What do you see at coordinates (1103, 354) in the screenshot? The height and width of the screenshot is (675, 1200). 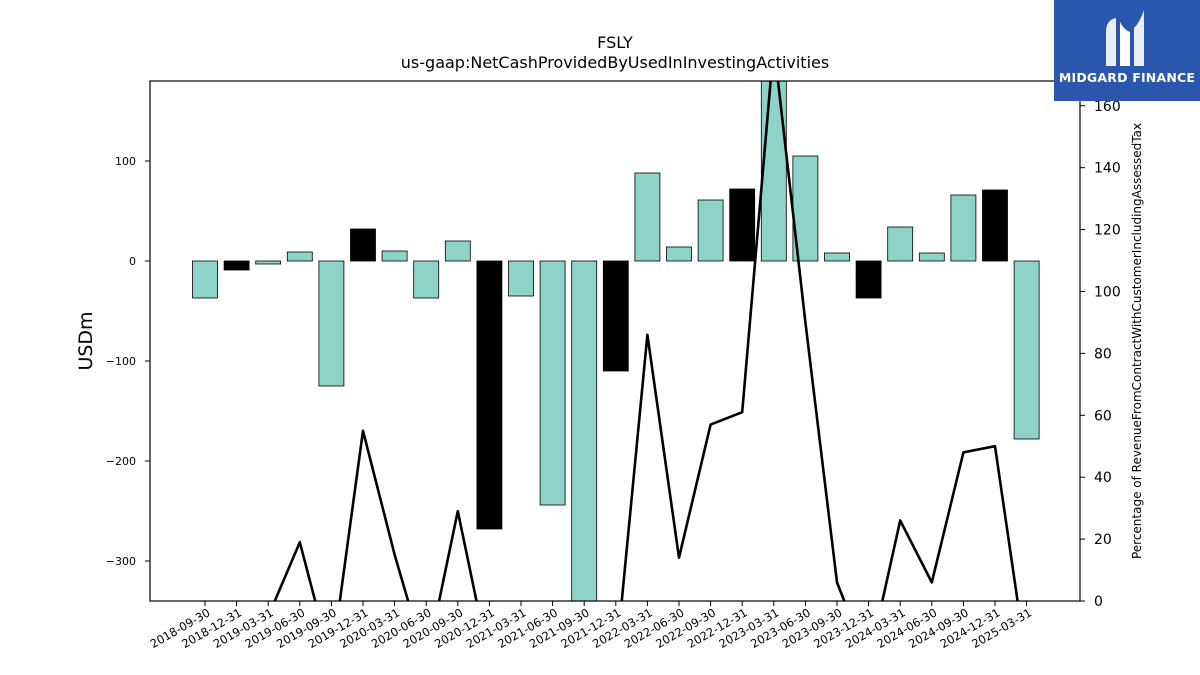 I see `y2-tick-label: 80` at bounding box center [1103, 354].